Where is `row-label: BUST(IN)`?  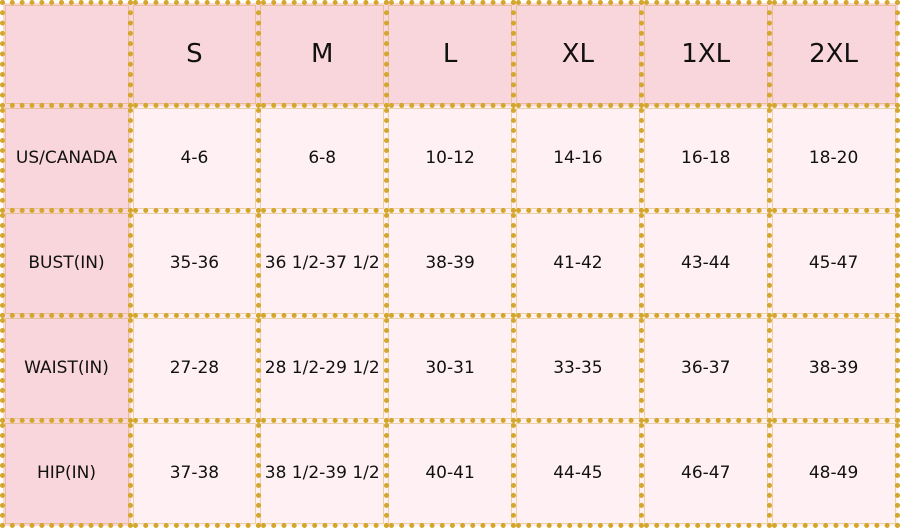 row-label: BUST(IN) is located at coordinates (66, 263).